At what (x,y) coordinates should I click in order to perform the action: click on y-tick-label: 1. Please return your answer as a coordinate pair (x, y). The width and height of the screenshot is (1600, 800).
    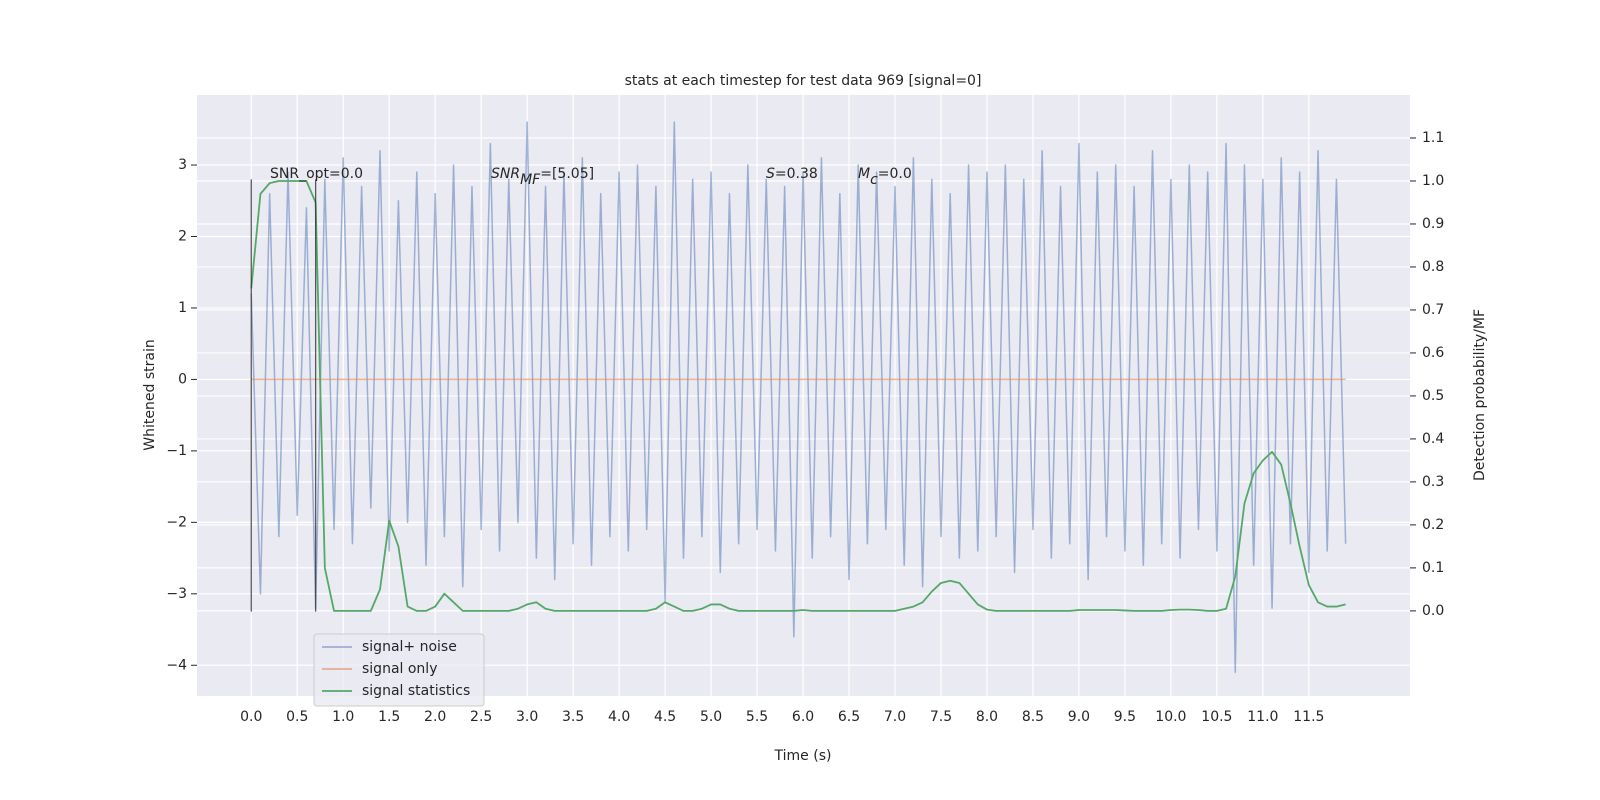
    Looking at the image, I should click on (182, 308).